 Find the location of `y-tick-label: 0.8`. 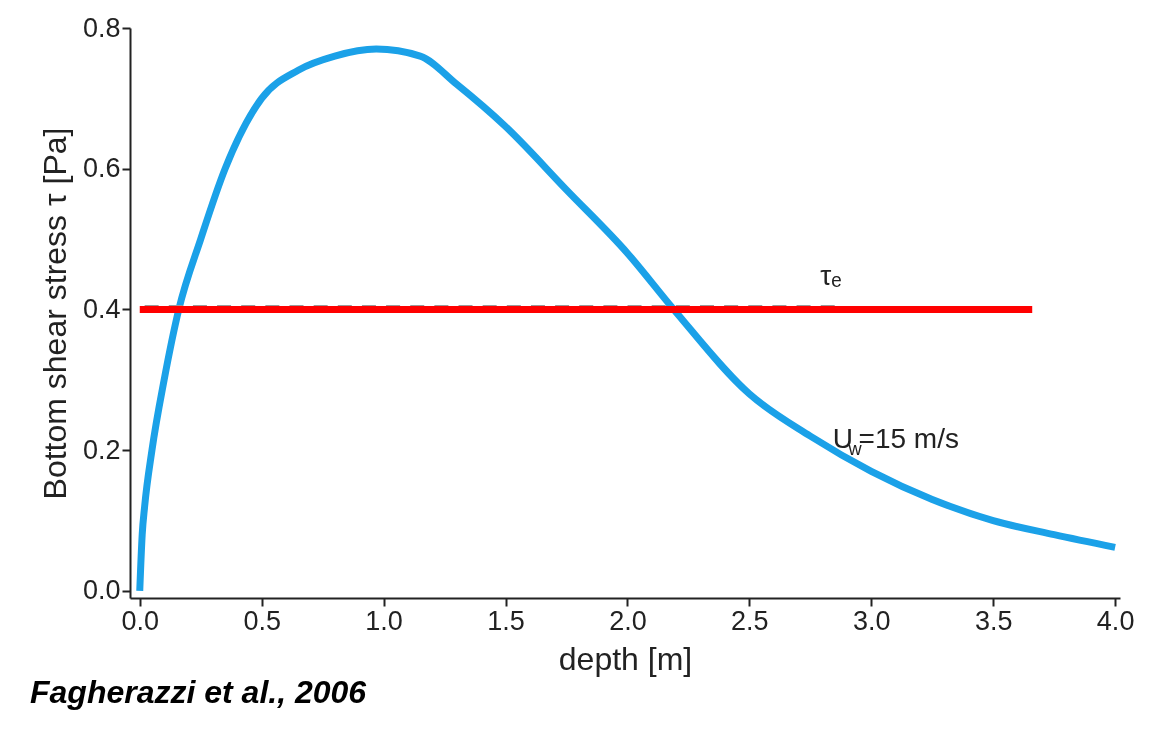

y-tick-label: 0.8 is located at coordinates (101, 27).